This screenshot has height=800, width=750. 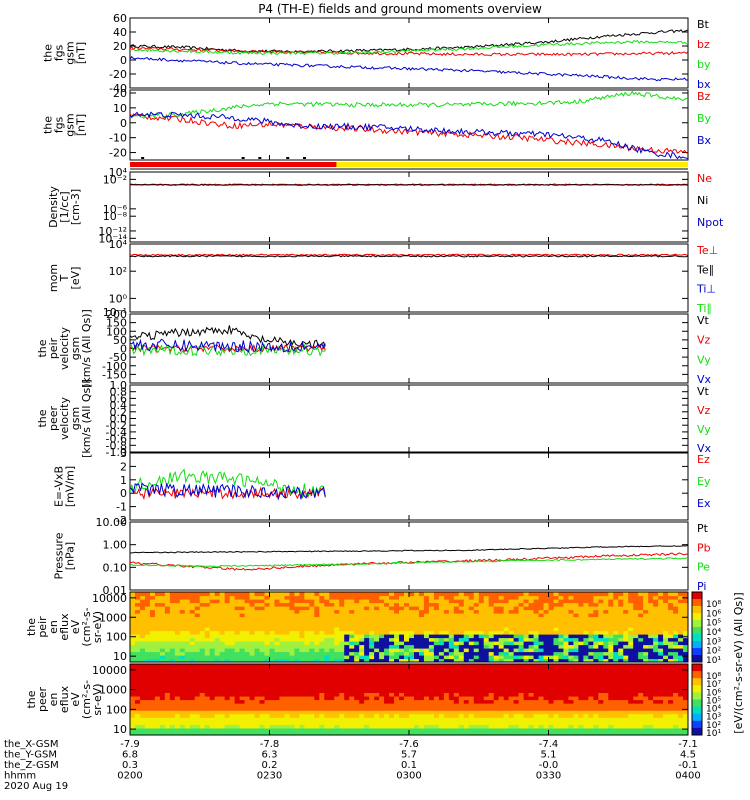 What do you see at coordinates (113, 617) in the screenshot?
I see `peir_spectrum-ytick-1: 1000` at bounding box center [113, 617].